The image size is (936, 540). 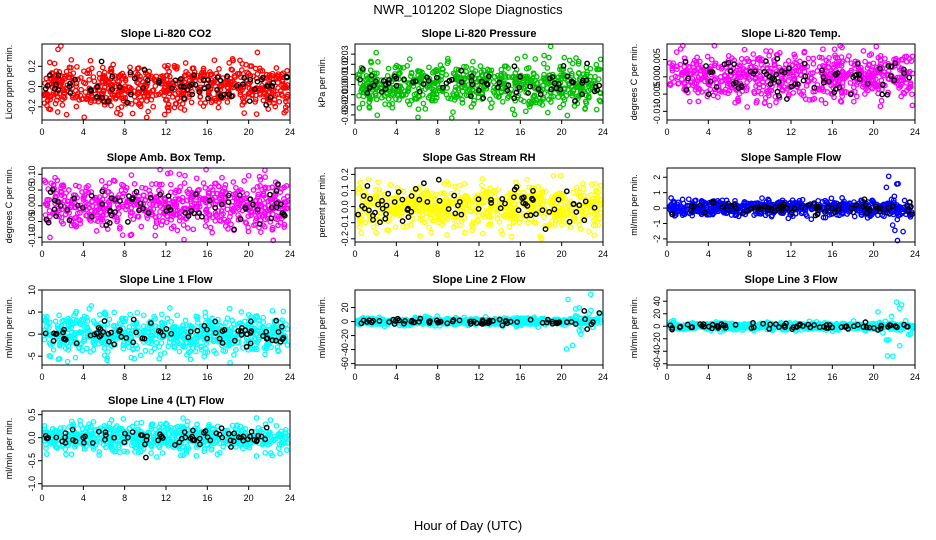 What do you see at coordinates (708, 132) in the screenshot?
I see `x-tick-label: 4` at bounding box center [708, 132].